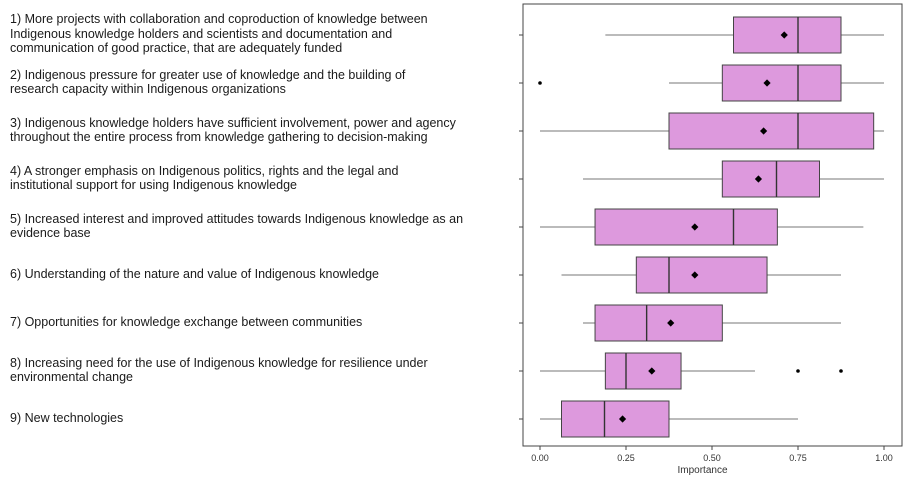 The image size is (904, 479). Describe the element at coordinates (540, 458) in the screenshot. I see `x-tick-label-0: 0.00` at that location.